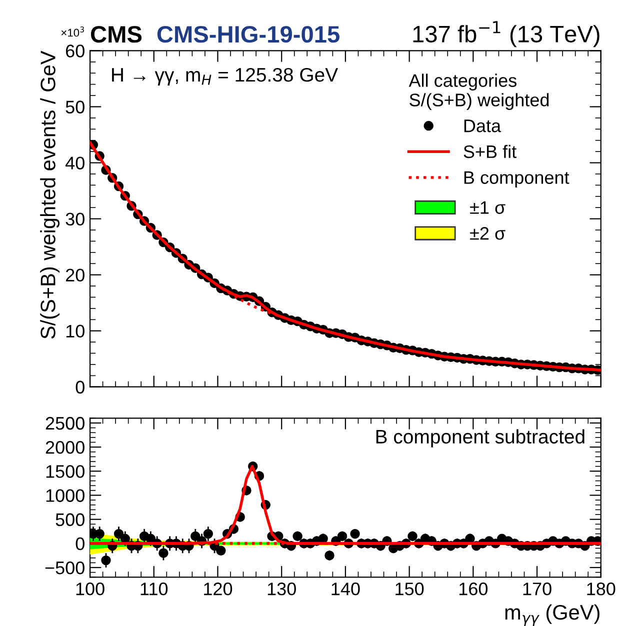  I want to click on legend-label: ±2 σ, so click(488, 233).